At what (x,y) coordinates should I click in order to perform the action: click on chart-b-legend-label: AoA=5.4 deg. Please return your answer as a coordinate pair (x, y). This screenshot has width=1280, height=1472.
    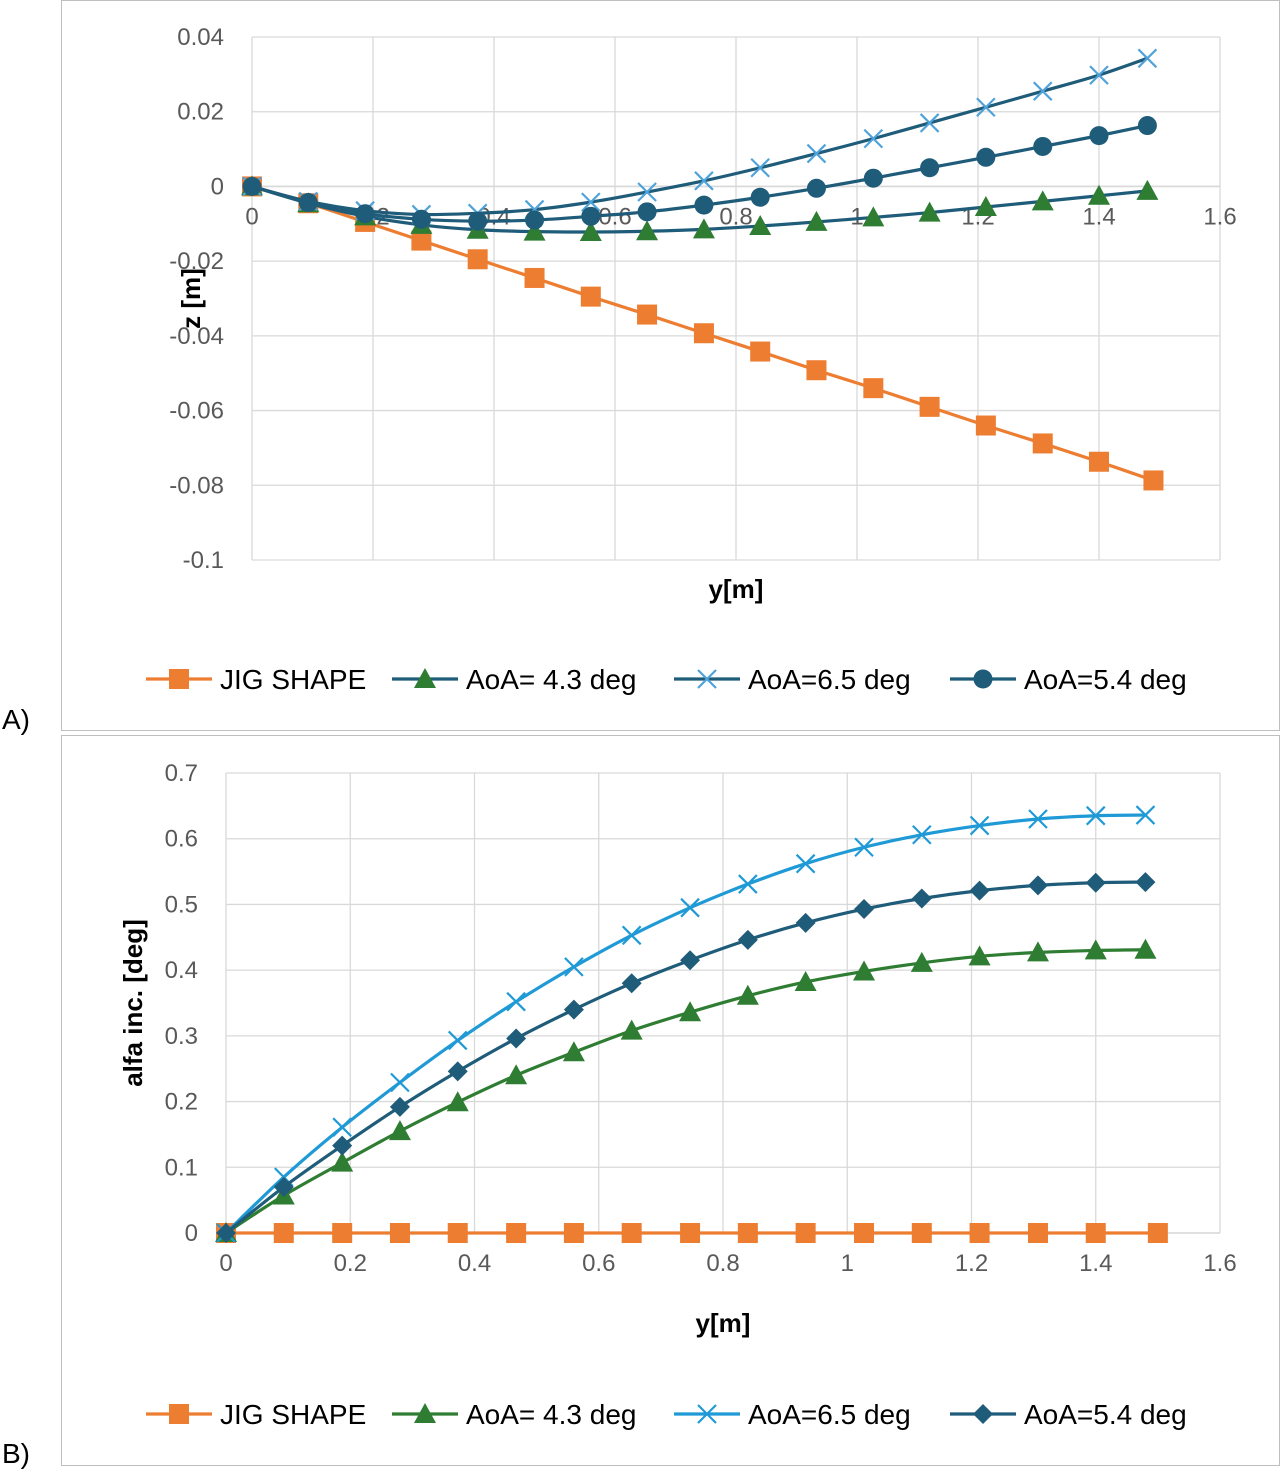
    Looking at the image, I should click on (1105, 1414).